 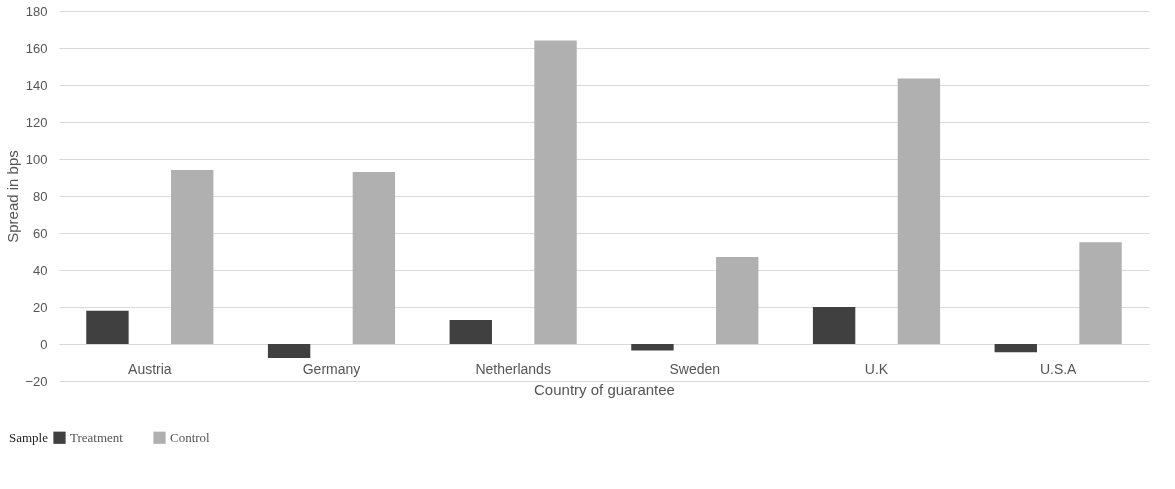 What do you see at coordinates (331, 368) in the screenshot?
I see `x-tick-label: Germany` at bounding box center [331, 368].